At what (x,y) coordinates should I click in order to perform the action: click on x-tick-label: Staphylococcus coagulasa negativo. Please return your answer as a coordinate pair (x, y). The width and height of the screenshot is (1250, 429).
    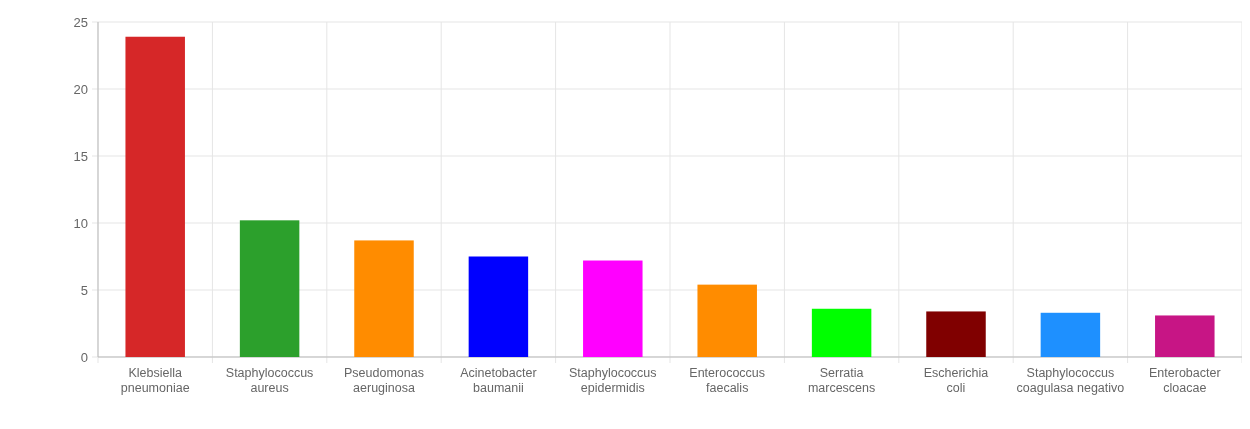
    Looking at the image, I should click on (1070, 380).